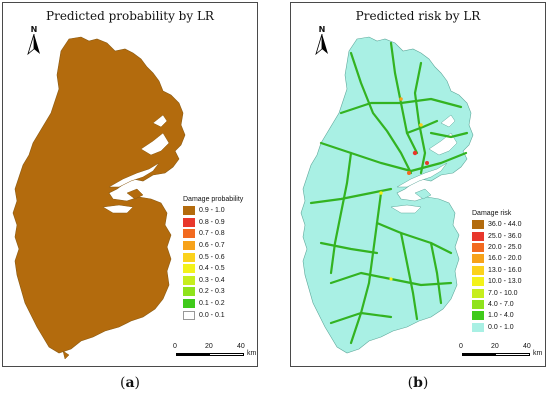  I want to click on legend-label: 16.0 - 20.0, so click(505, 259).